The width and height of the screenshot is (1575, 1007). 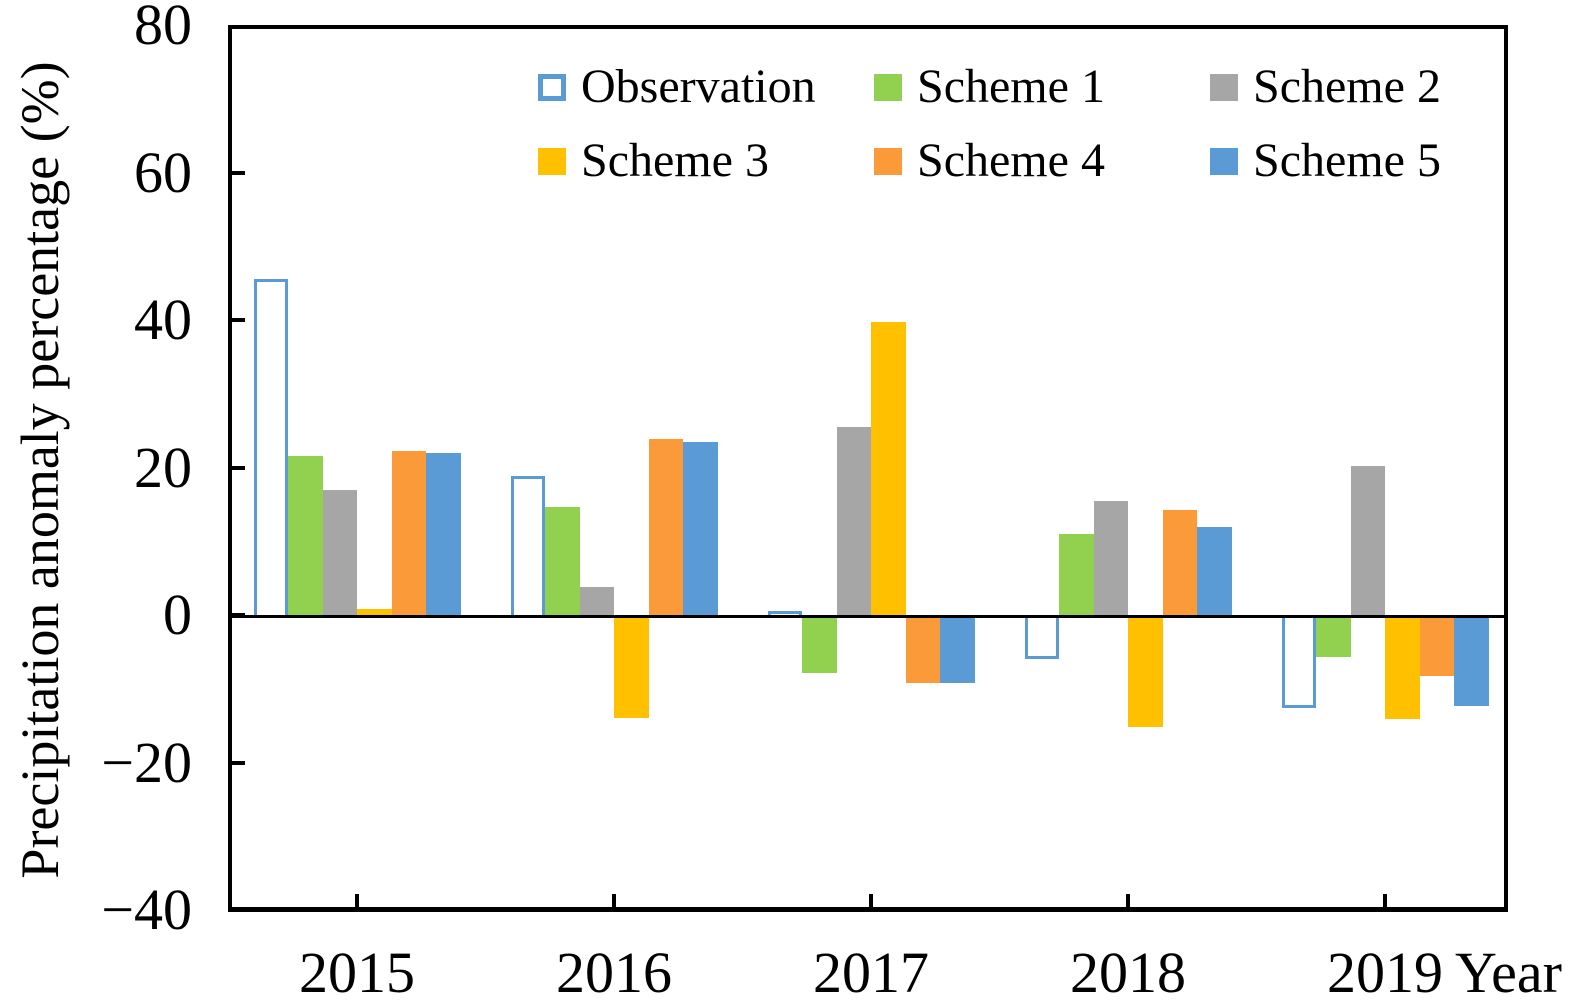 What do you see at coordinates (1402, 667) in the screenshot?
I see `bar-scheme-3-2019` at bounding box center [1402, 667].